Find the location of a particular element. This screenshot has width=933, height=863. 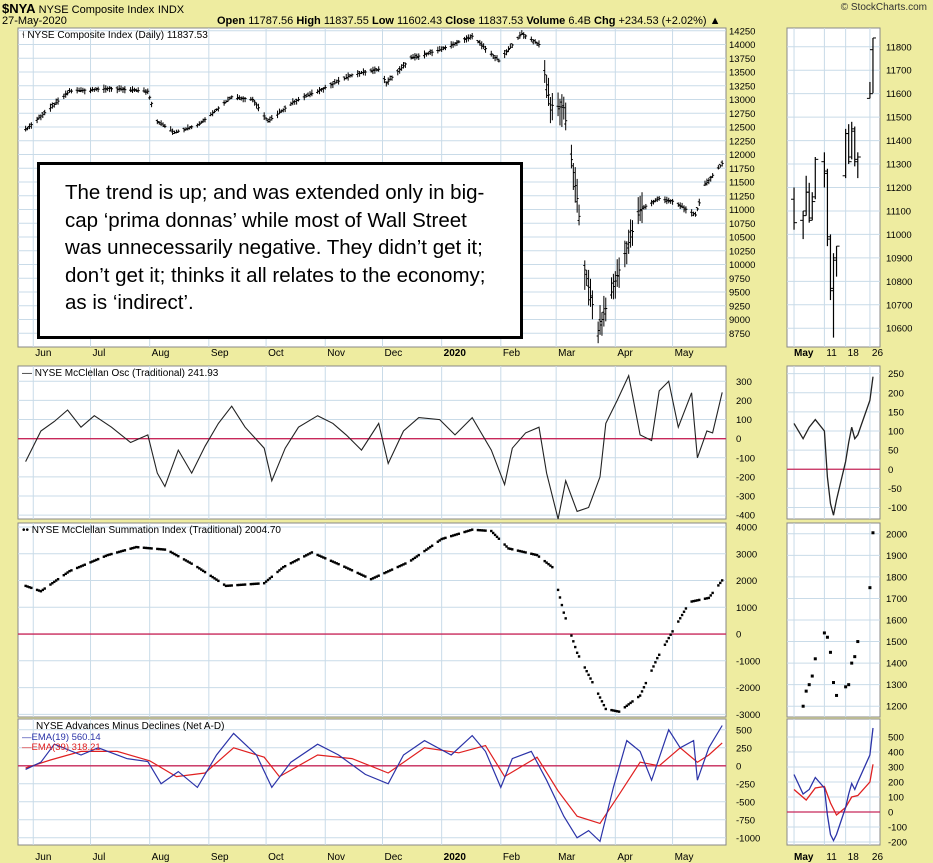

y-tick-label: 150 is located at coordinates (896, 412).